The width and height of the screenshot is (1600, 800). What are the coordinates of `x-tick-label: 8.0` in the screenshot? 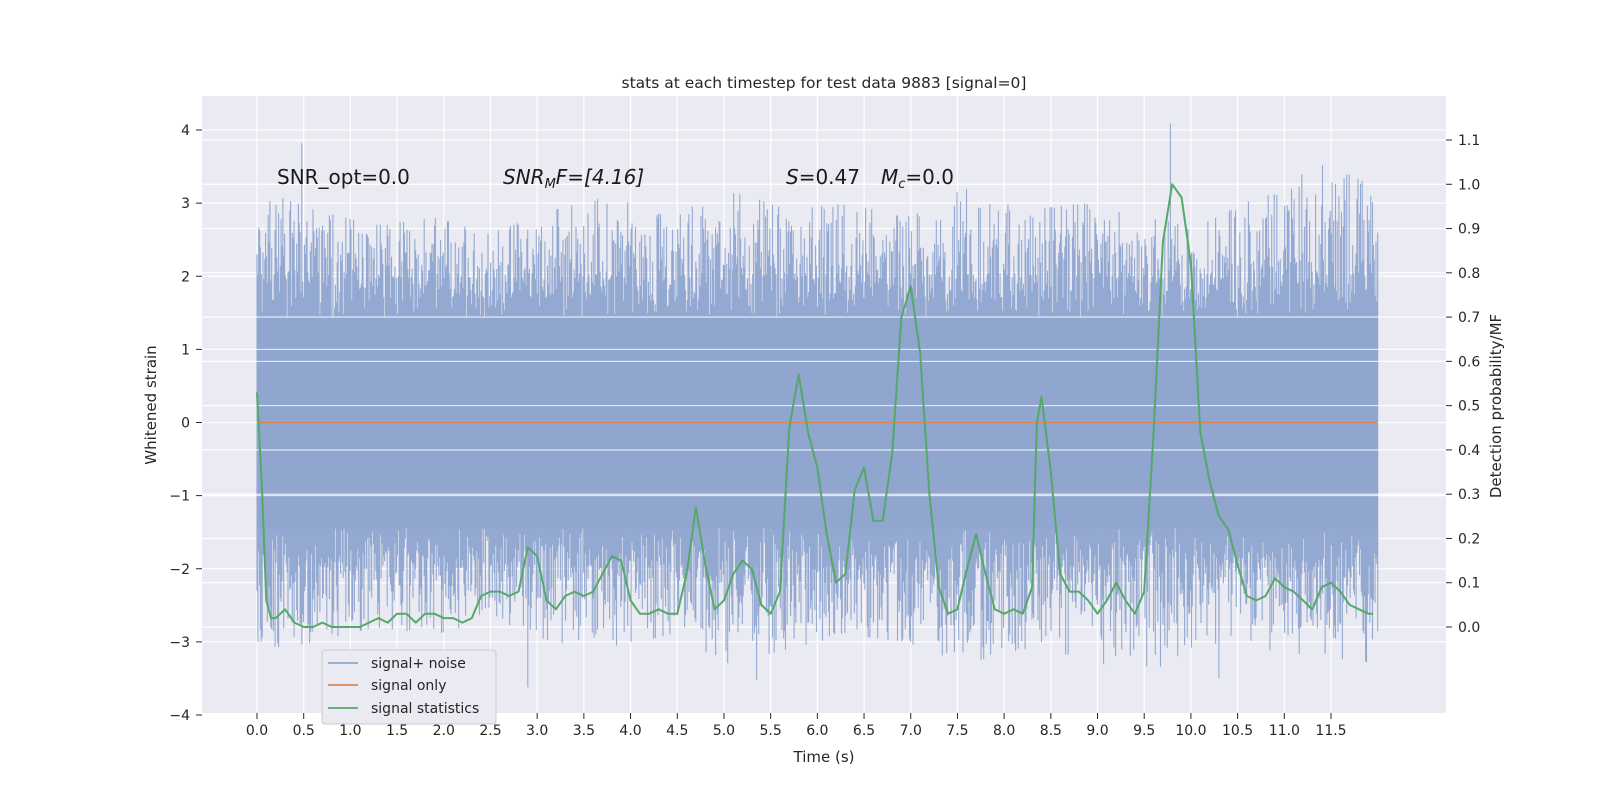 It's located at (1004, 731).